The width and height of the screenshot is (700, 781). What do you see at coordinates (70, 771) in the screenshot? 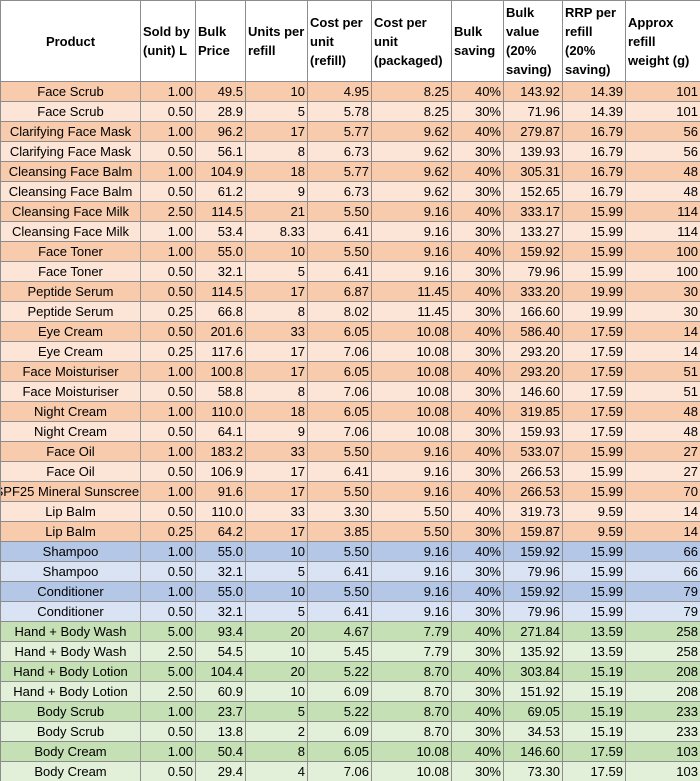
I see `product-name: Body Cream` at bounding box center [70, 771].